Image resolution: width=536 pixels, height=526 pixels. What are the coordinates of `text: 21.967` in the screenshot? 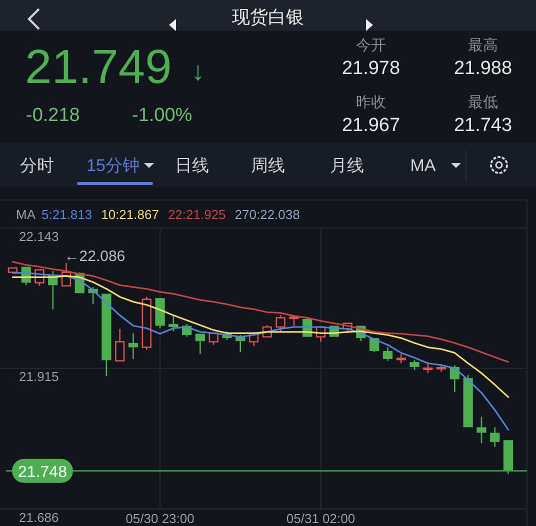 It's located at (371, 125).